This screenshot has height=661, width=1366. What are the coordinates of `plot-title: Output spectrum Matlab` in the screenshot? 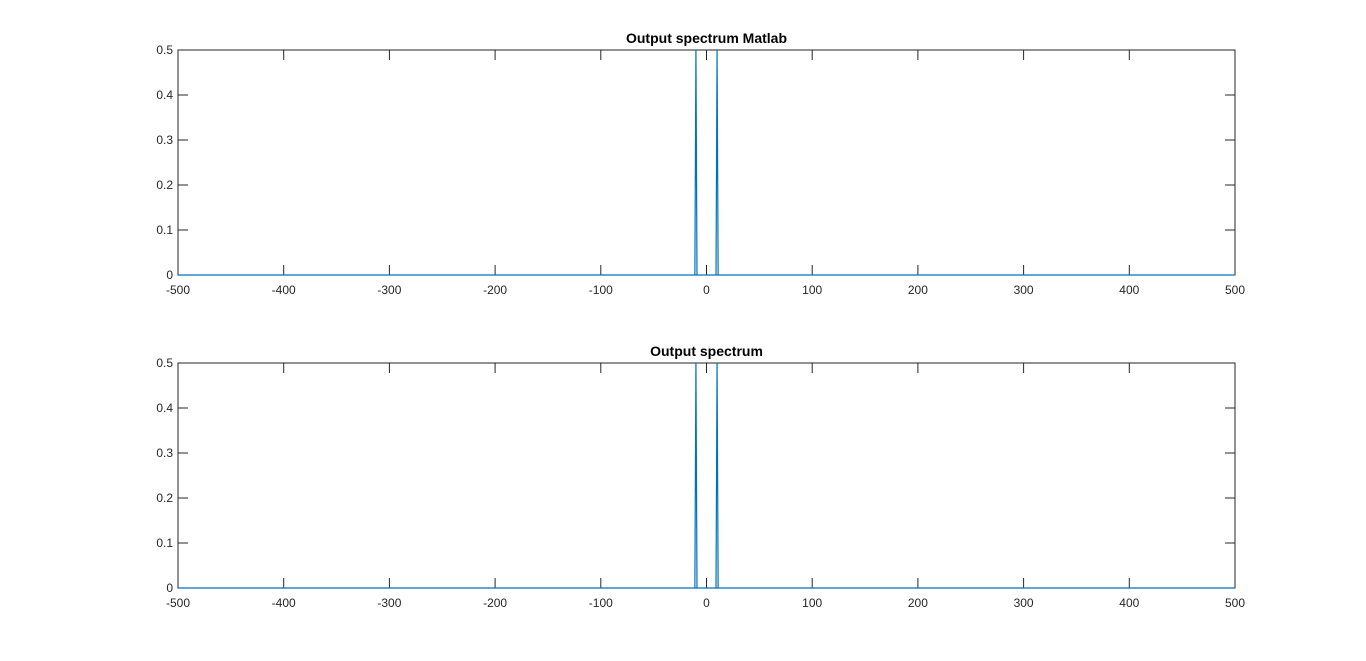 It's located at (706, 38).